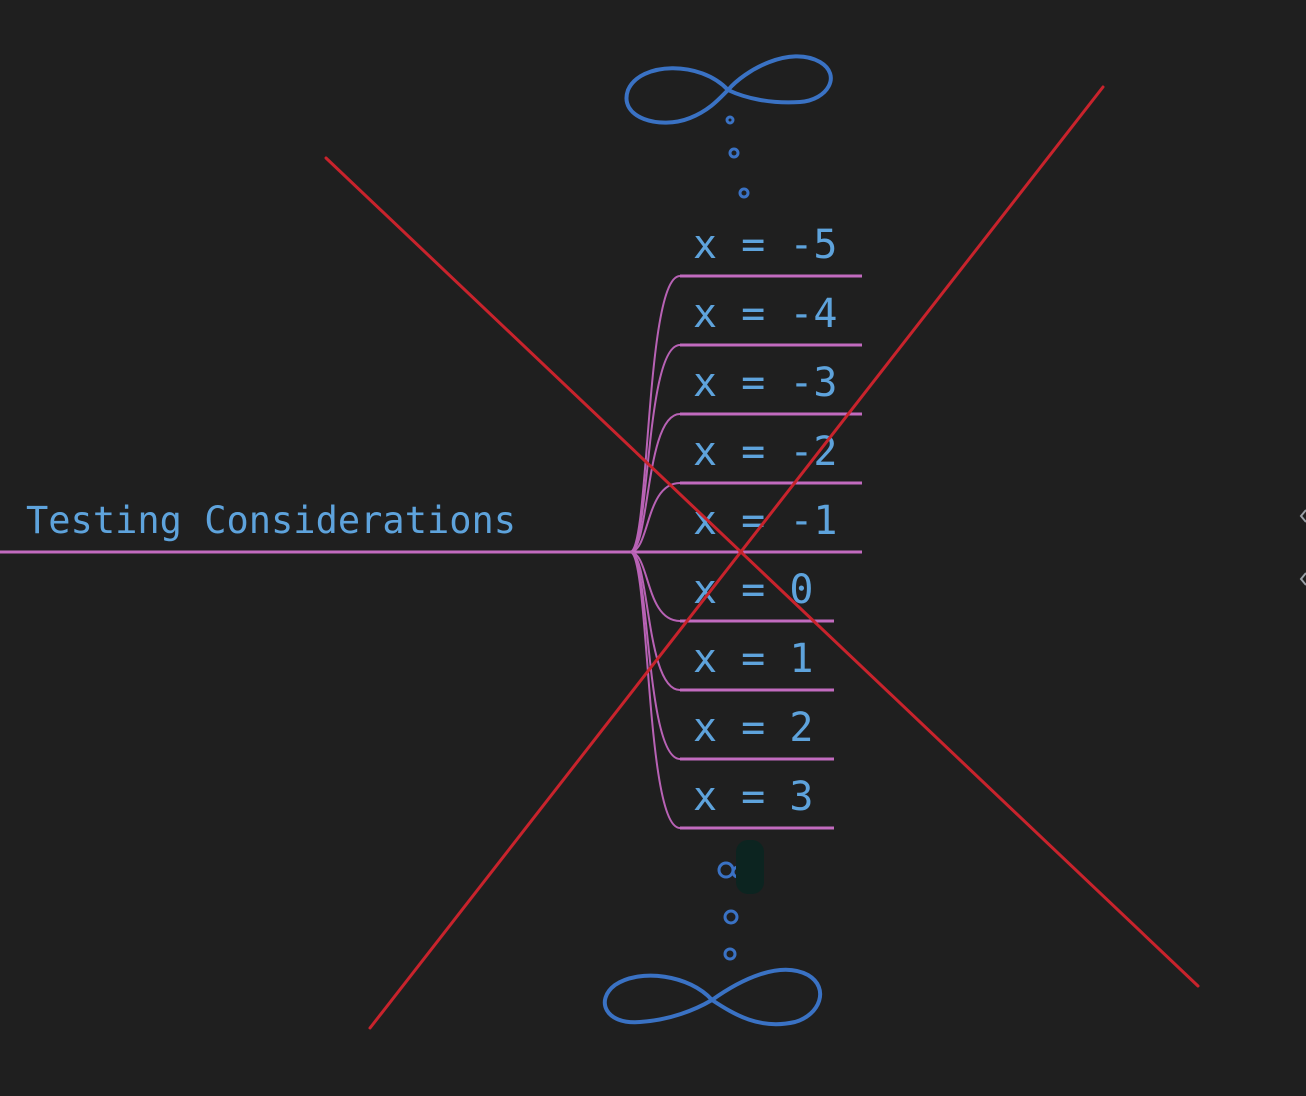 Image resolution: width=1306 pixels, height=1096 pixels. Describe the element at coordinates (753, 728) in the screenshot. I see `child-node-label: x = 2` at that location.